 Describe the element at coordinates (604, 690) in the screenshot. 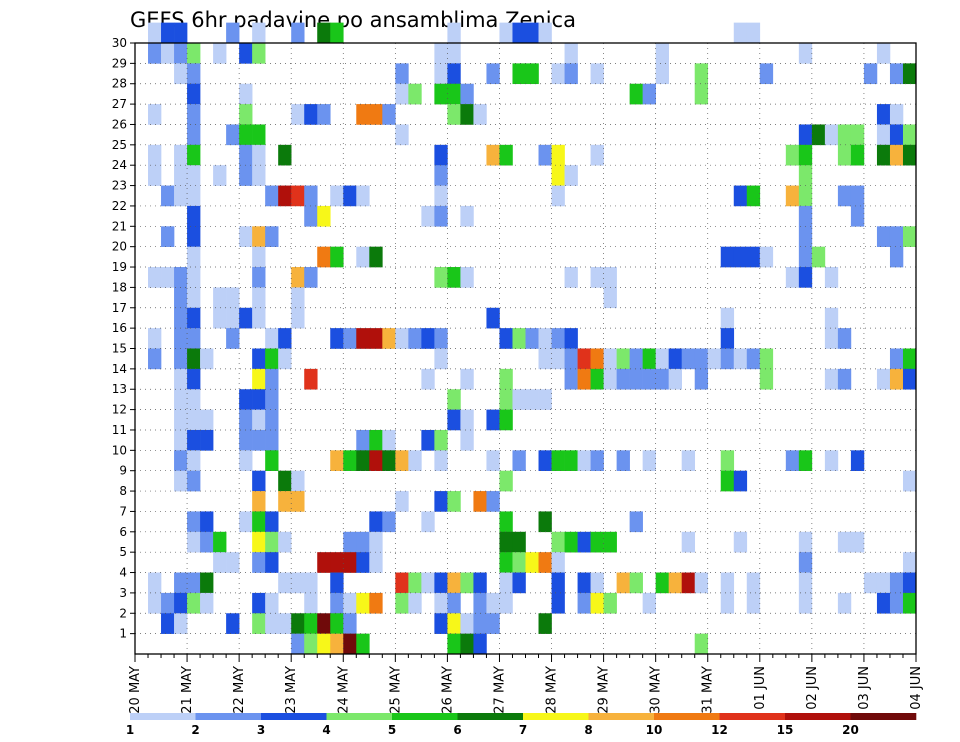

I see `x-tick-label: 29 MAY` at that location.